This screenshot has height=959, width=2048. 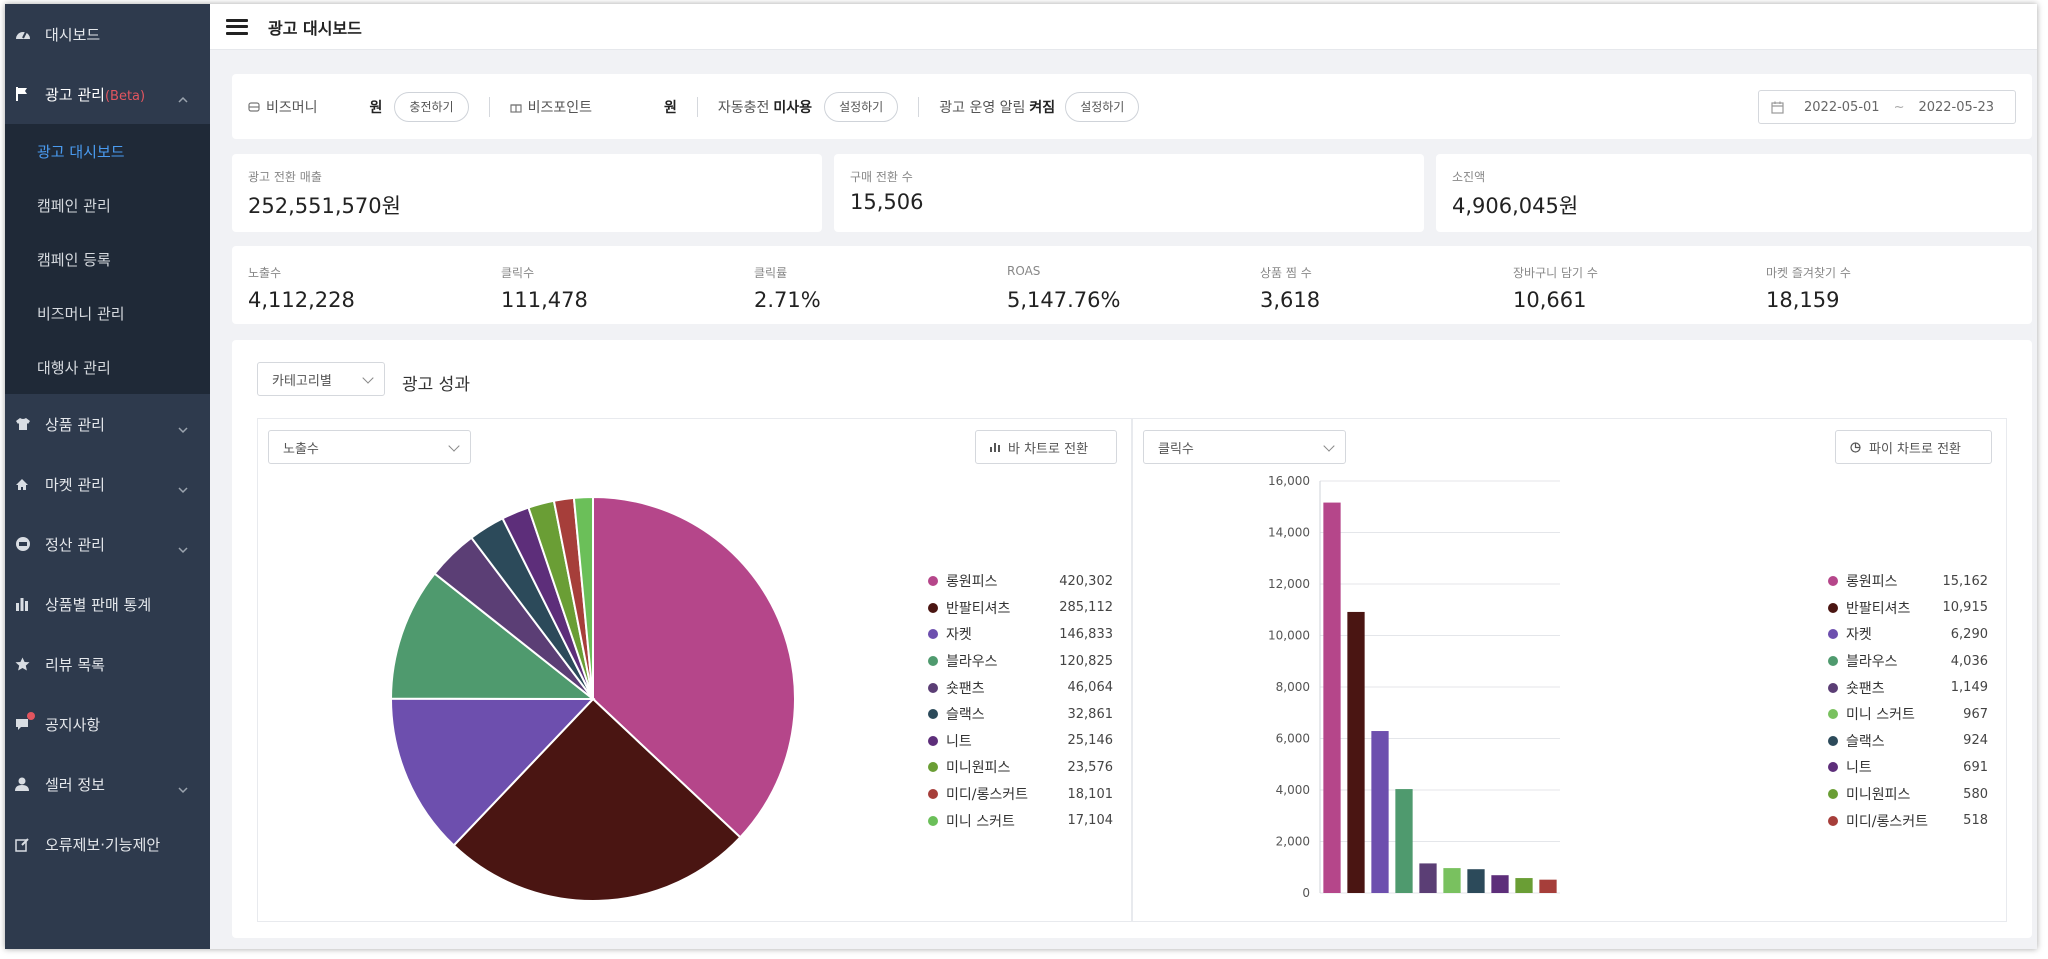 I want to click on charge-button: 충전하기, so click(x=431, y=106).